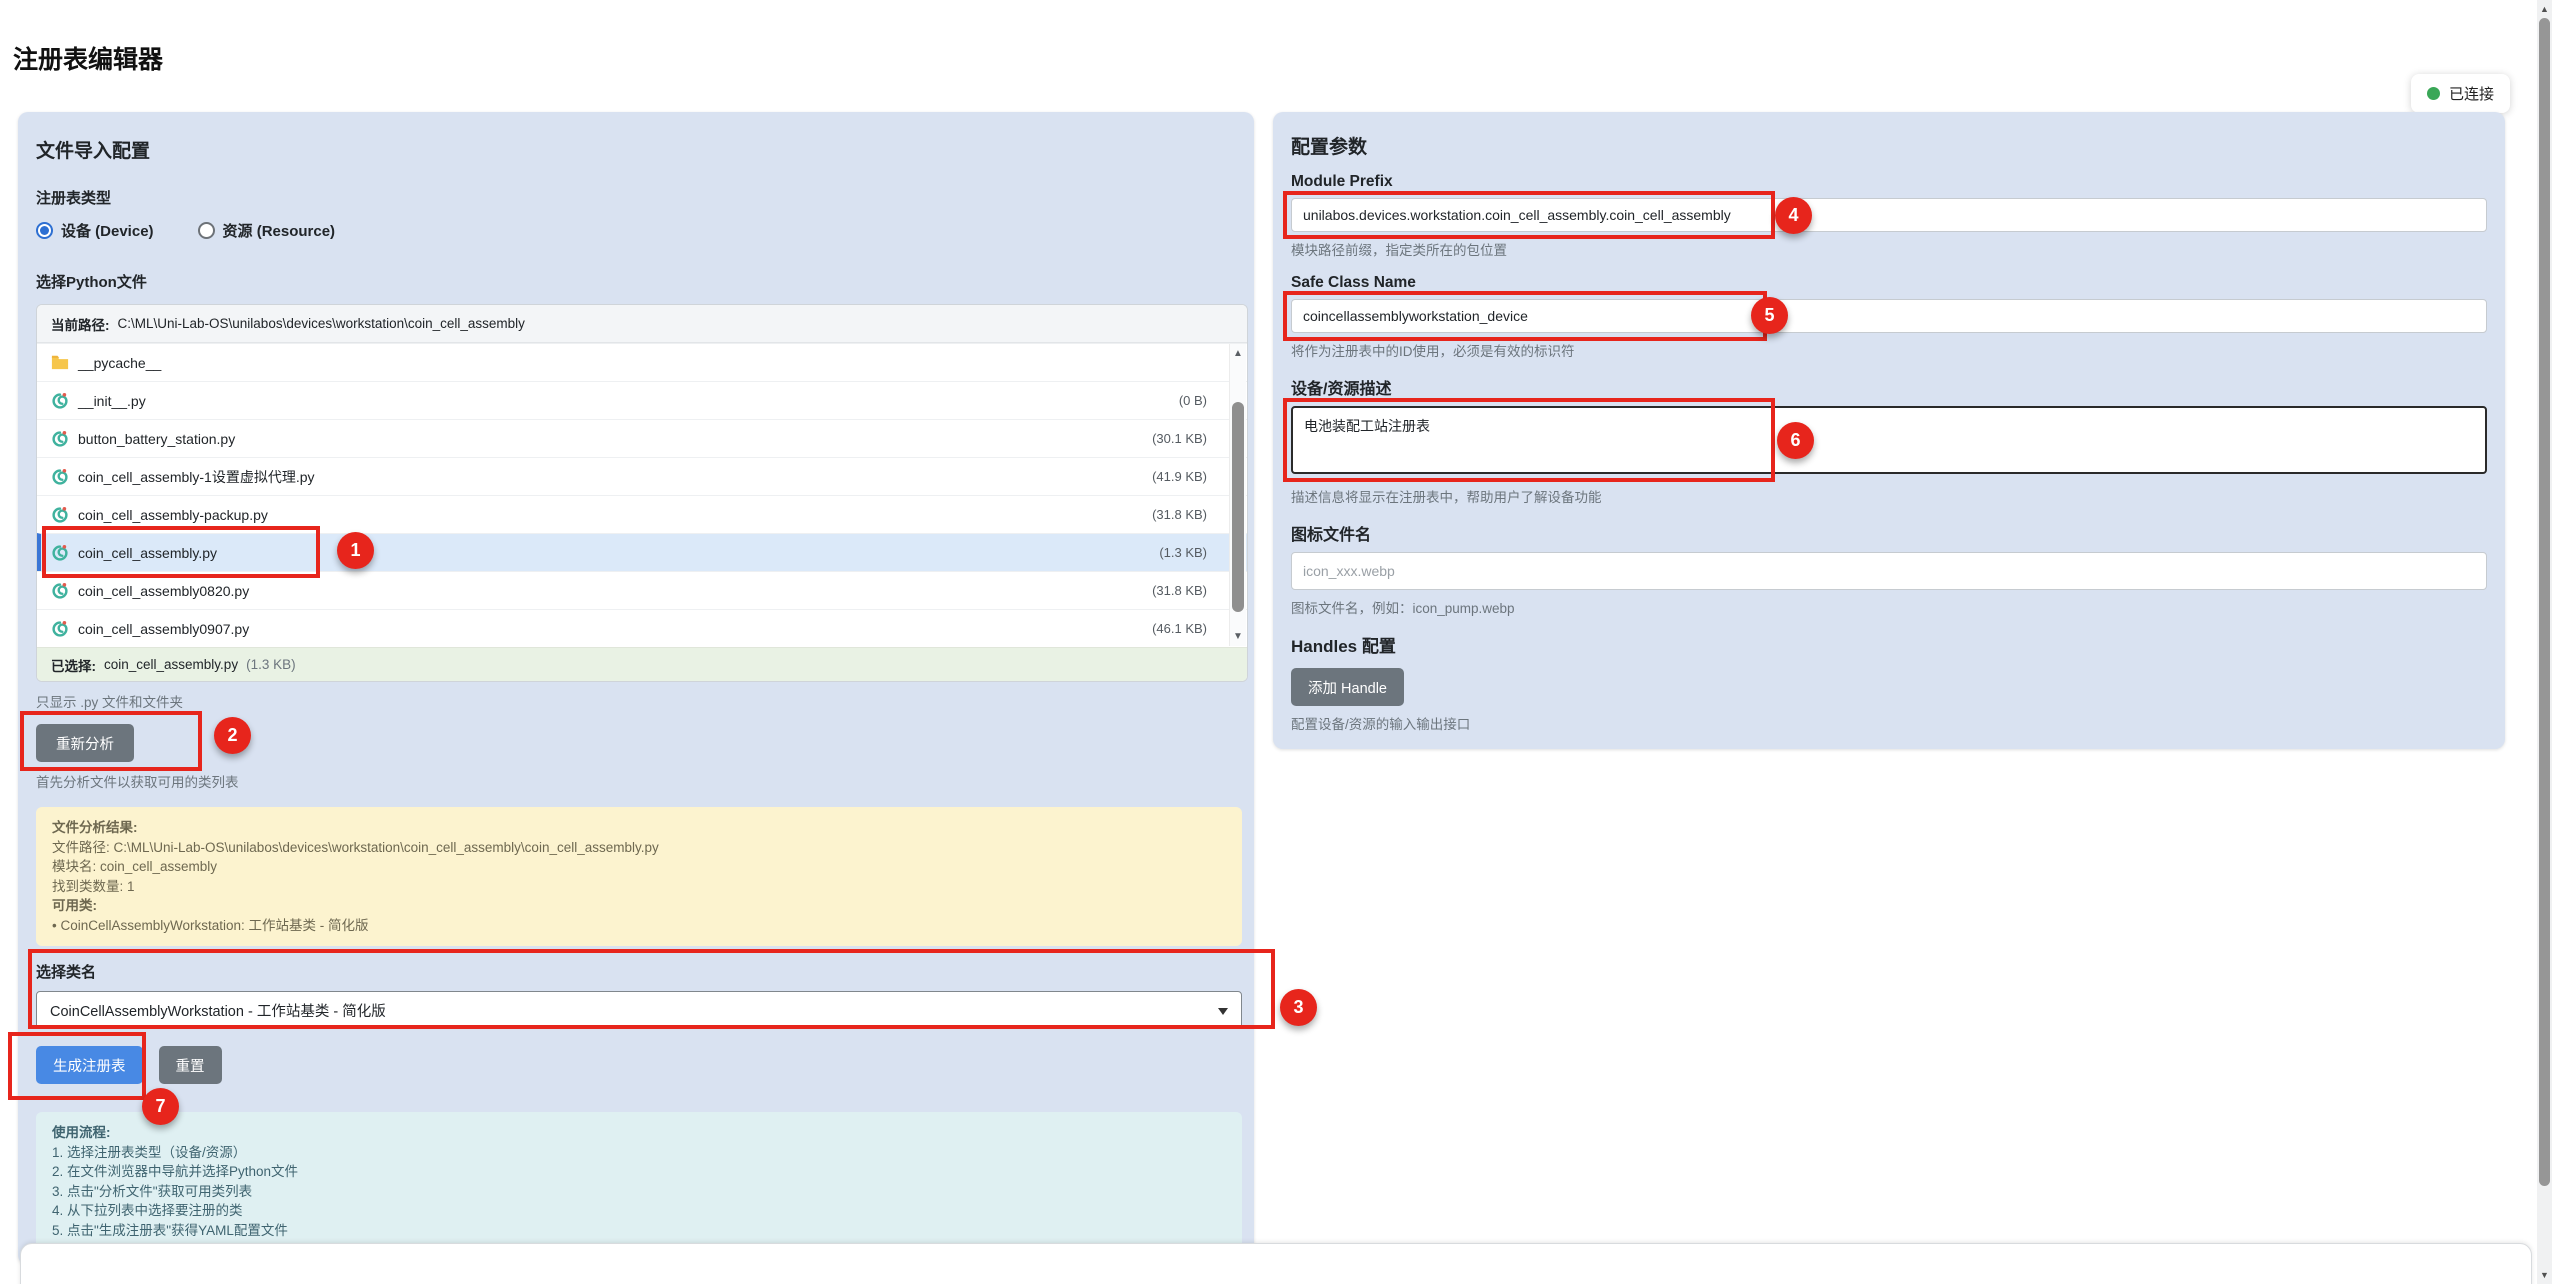  What do you see at coordinates (1889, 316) in the screenshot?
I see `safe-class-name-input` at bounding box center [1889, 316].